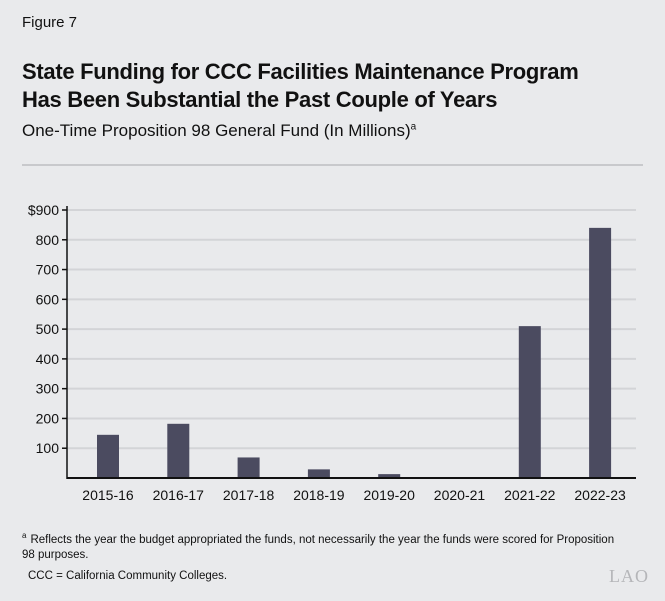 The image size is (665, 601). I want to click on x-tick-label: 2021-22, so click(530, 495).